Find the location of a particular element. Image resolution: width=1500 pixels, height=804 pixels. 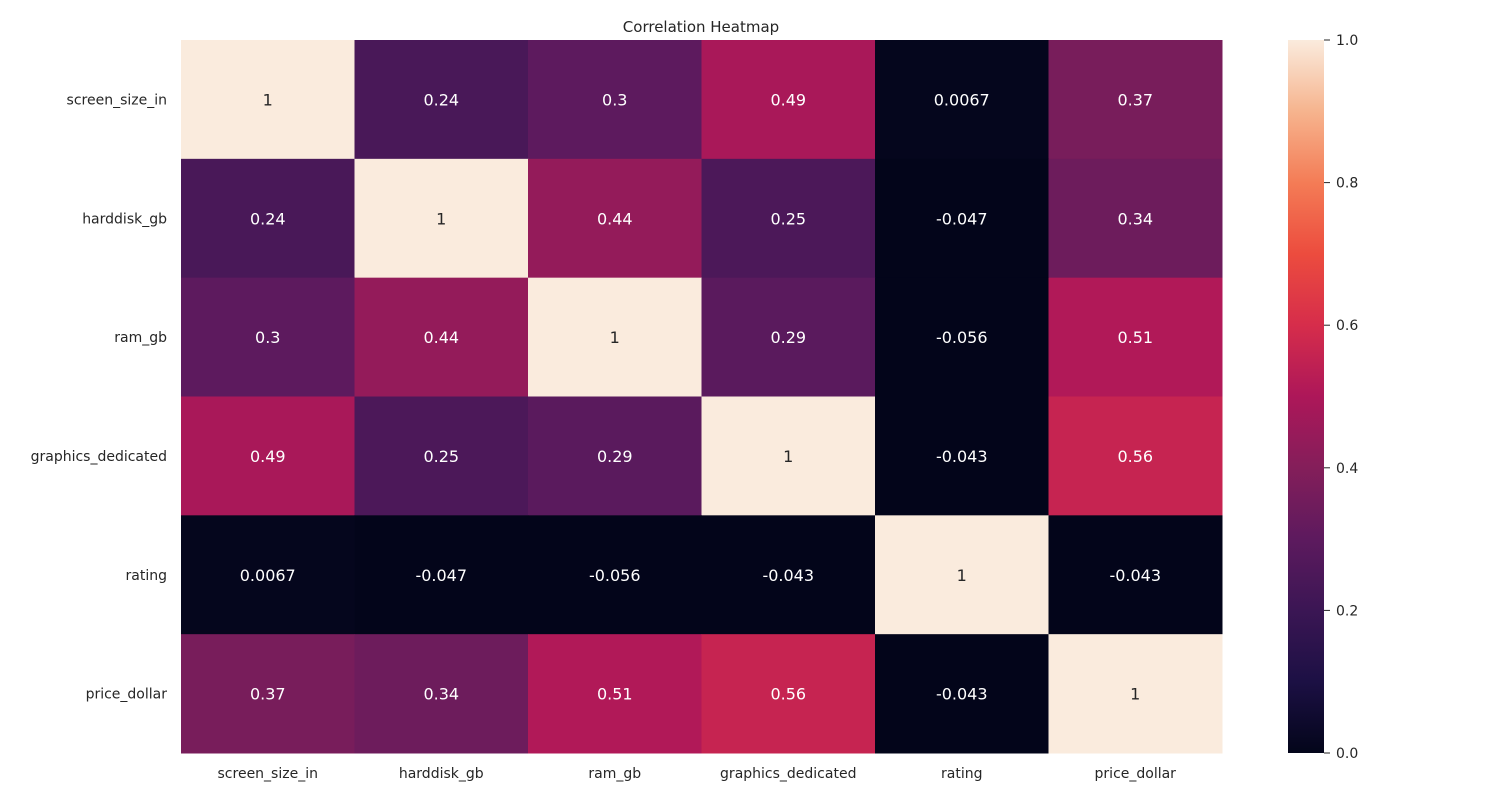

colorbar-tick-label: 1.0 is located at coordinates (1347, 41).